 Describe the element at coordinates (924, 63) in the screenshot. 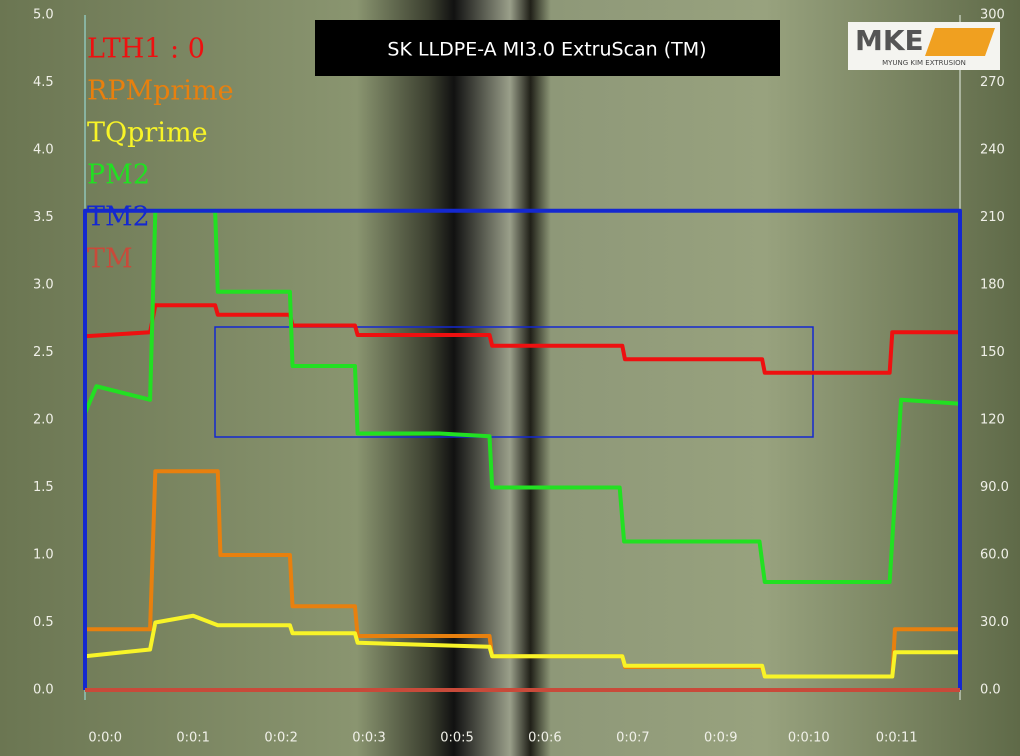

I see `logo-subtitle: MYUNG KIM EXTRUSION` at that location.